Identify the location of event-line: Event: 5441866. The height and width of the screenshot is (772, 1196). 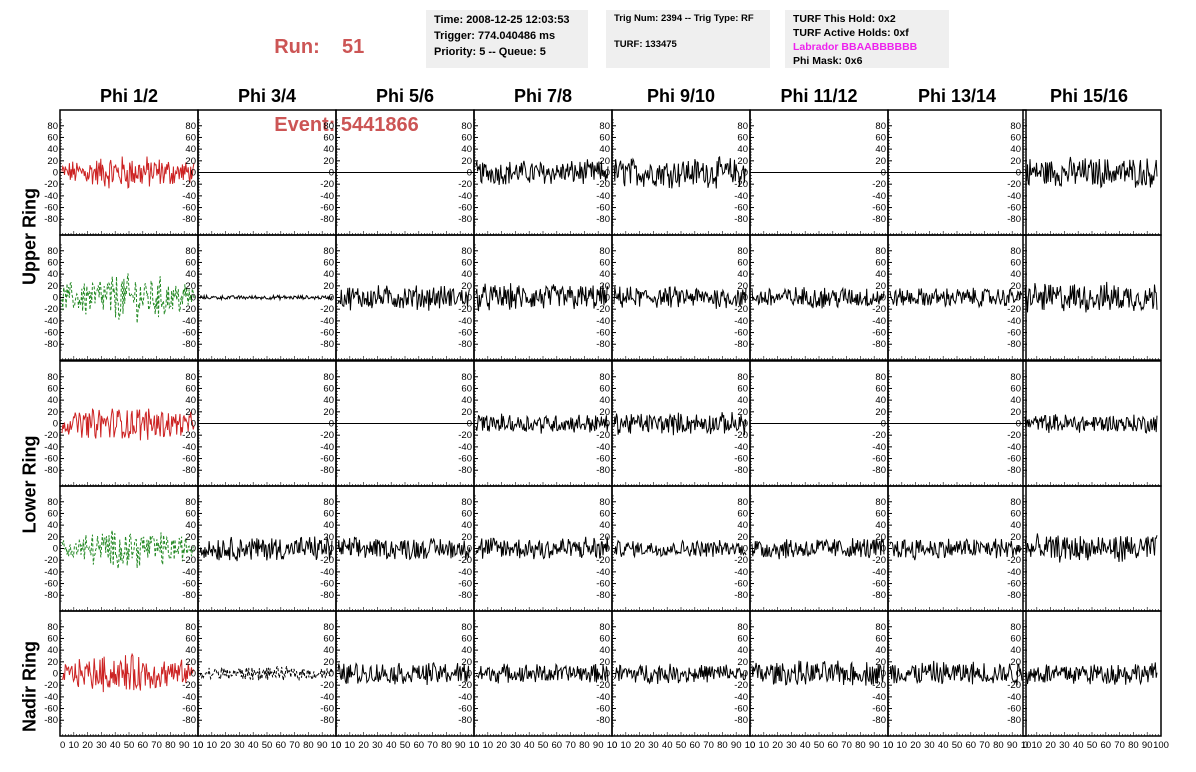
(337, 125).